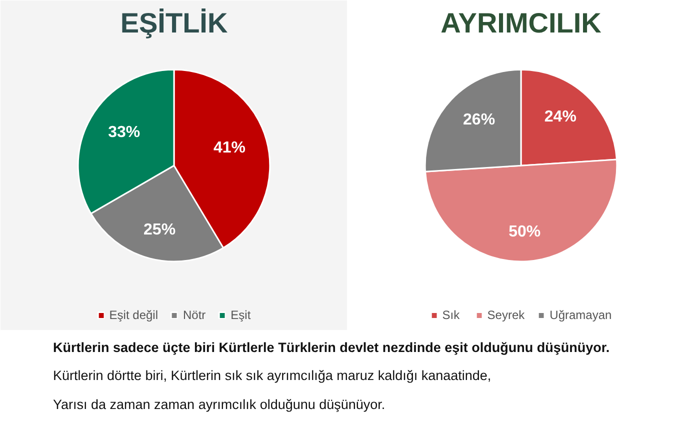  What do you see at coordinates (331, 348) in the screenshot?
I see `text: Kürtlerin sadece üçte biri Kürtlerle Türklerin devlet nezdinde eşit olduğunu düşünüyor.` at bounding box center [331, 348].